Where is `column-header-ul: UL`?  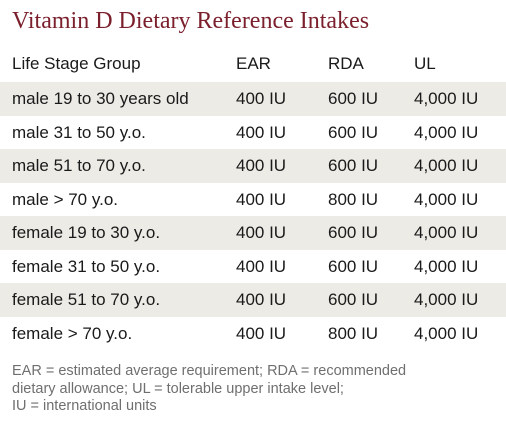
column-header-ul: UL is located at coordinates (425, 63).